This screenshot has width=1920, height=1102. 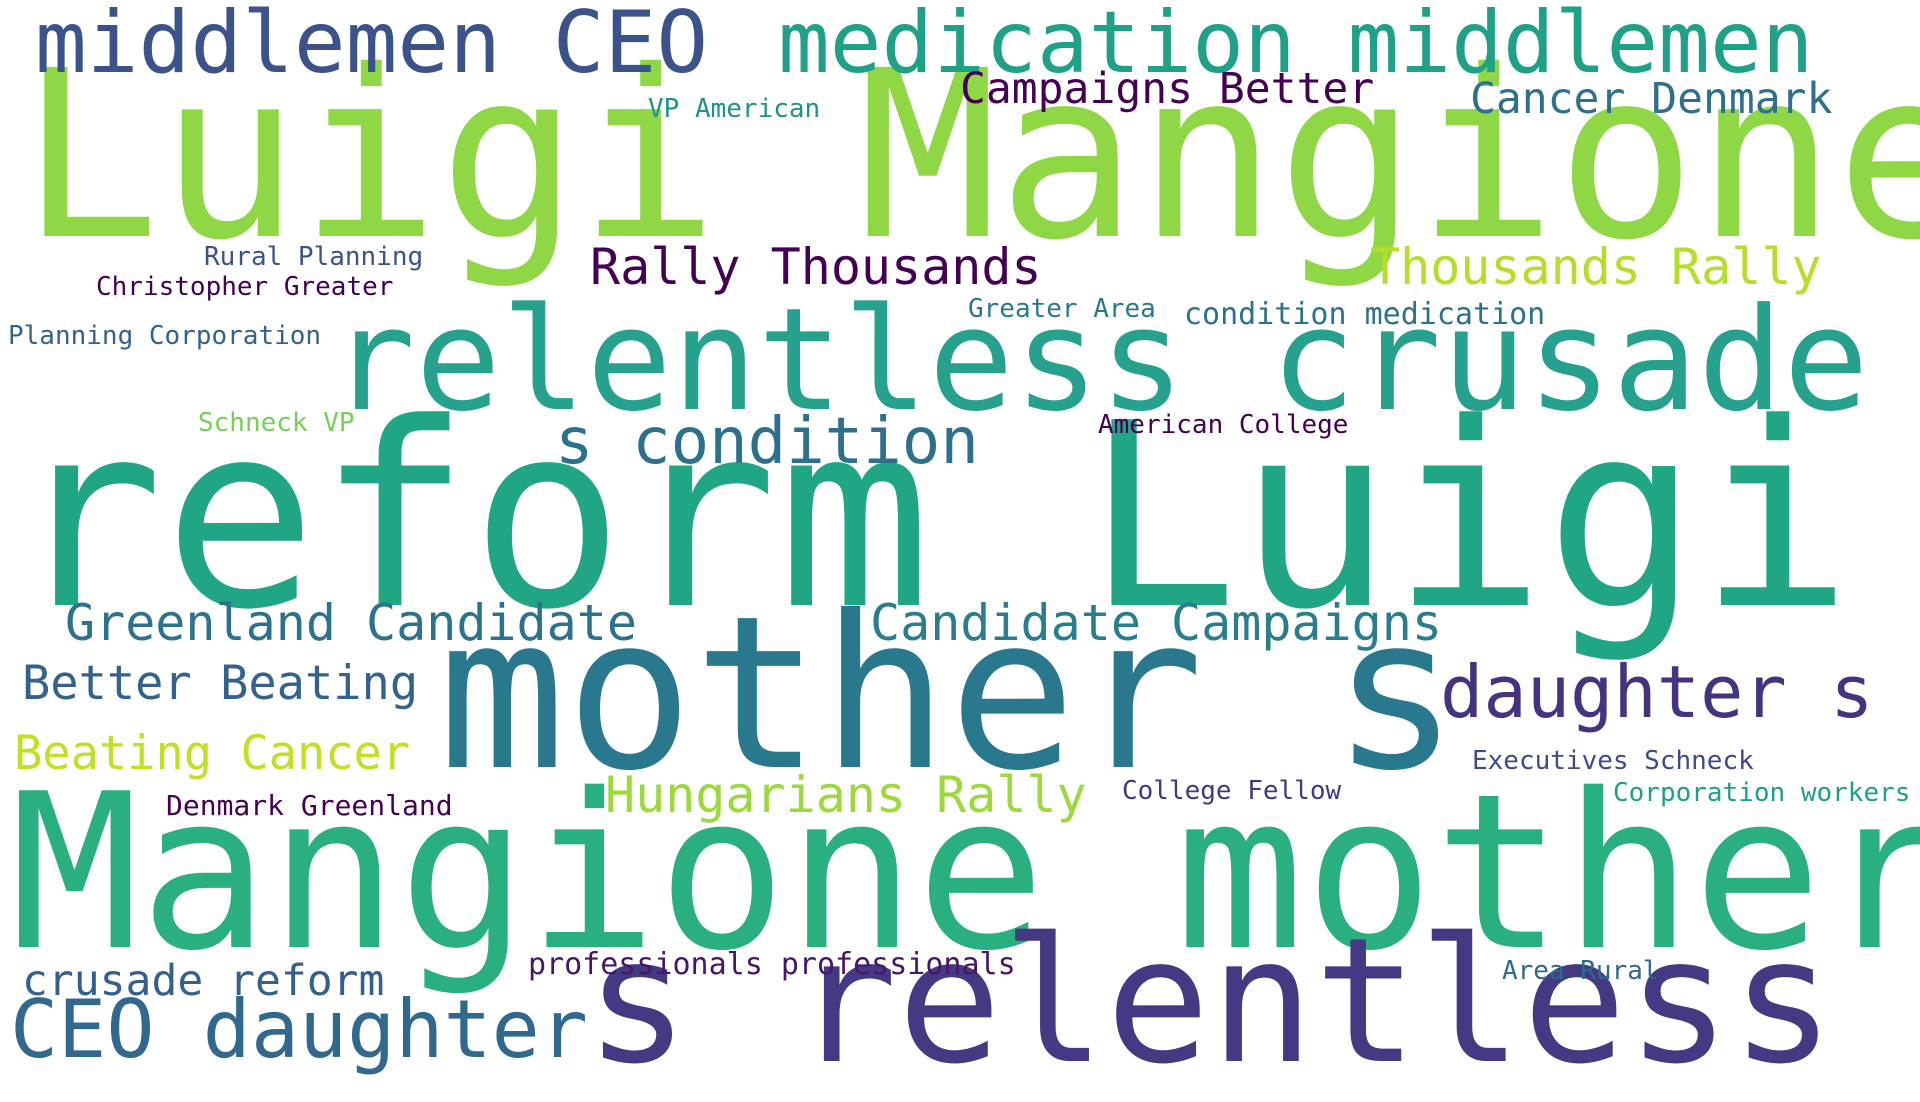 I want to click on word-rural-planning: Rural Planning, so click(x=314, y=257).